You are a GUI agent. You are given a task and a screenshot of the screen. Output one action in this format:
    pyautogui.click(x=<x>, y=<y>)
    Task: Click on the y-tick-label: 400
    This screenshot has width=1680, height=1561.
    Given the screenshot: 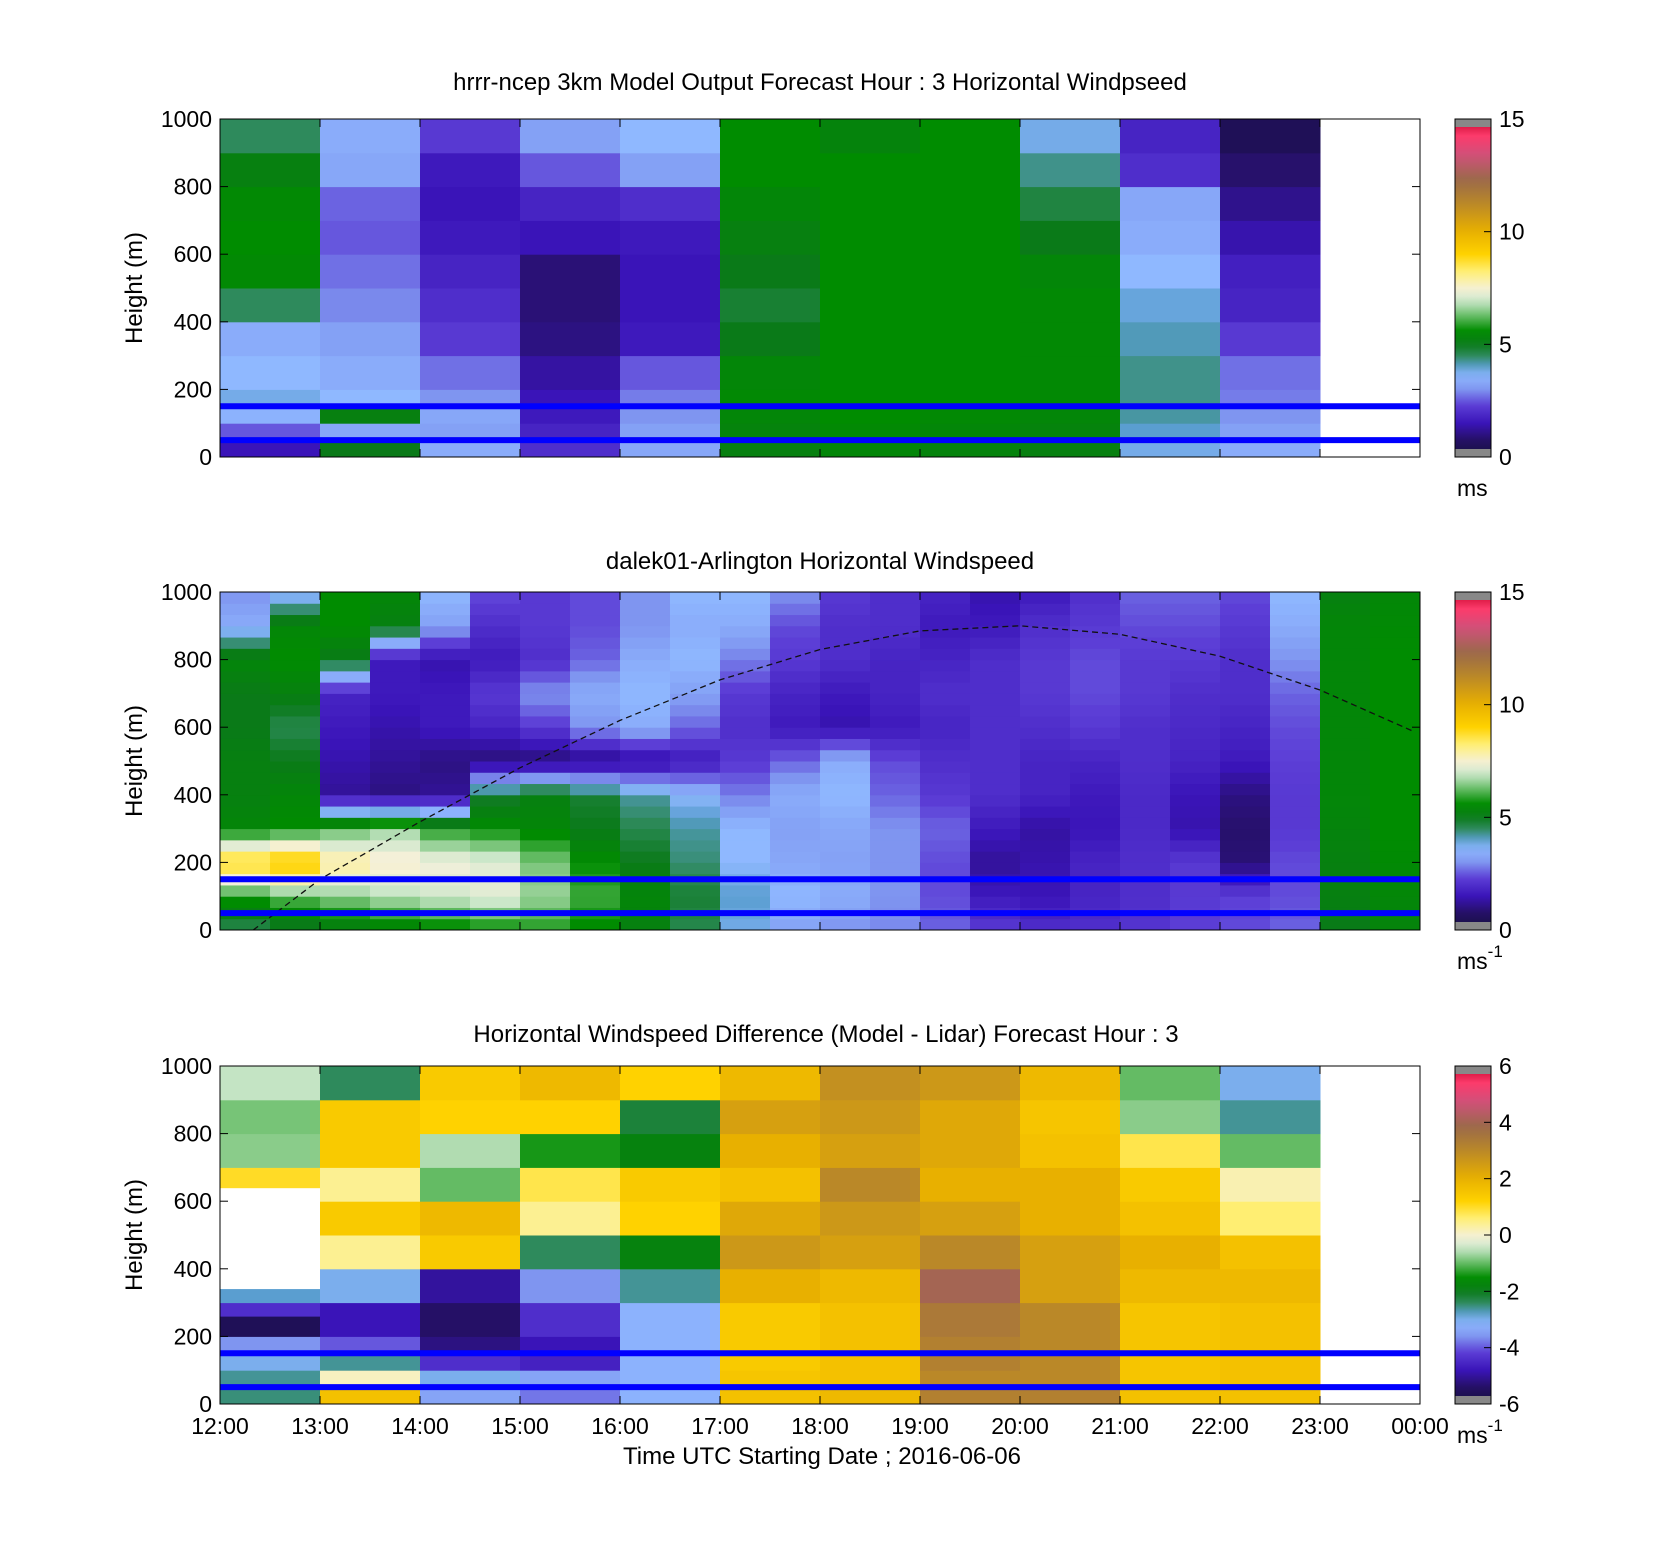 What is the action you would take?
    pyautogui.click(x=193, y=1269)
    